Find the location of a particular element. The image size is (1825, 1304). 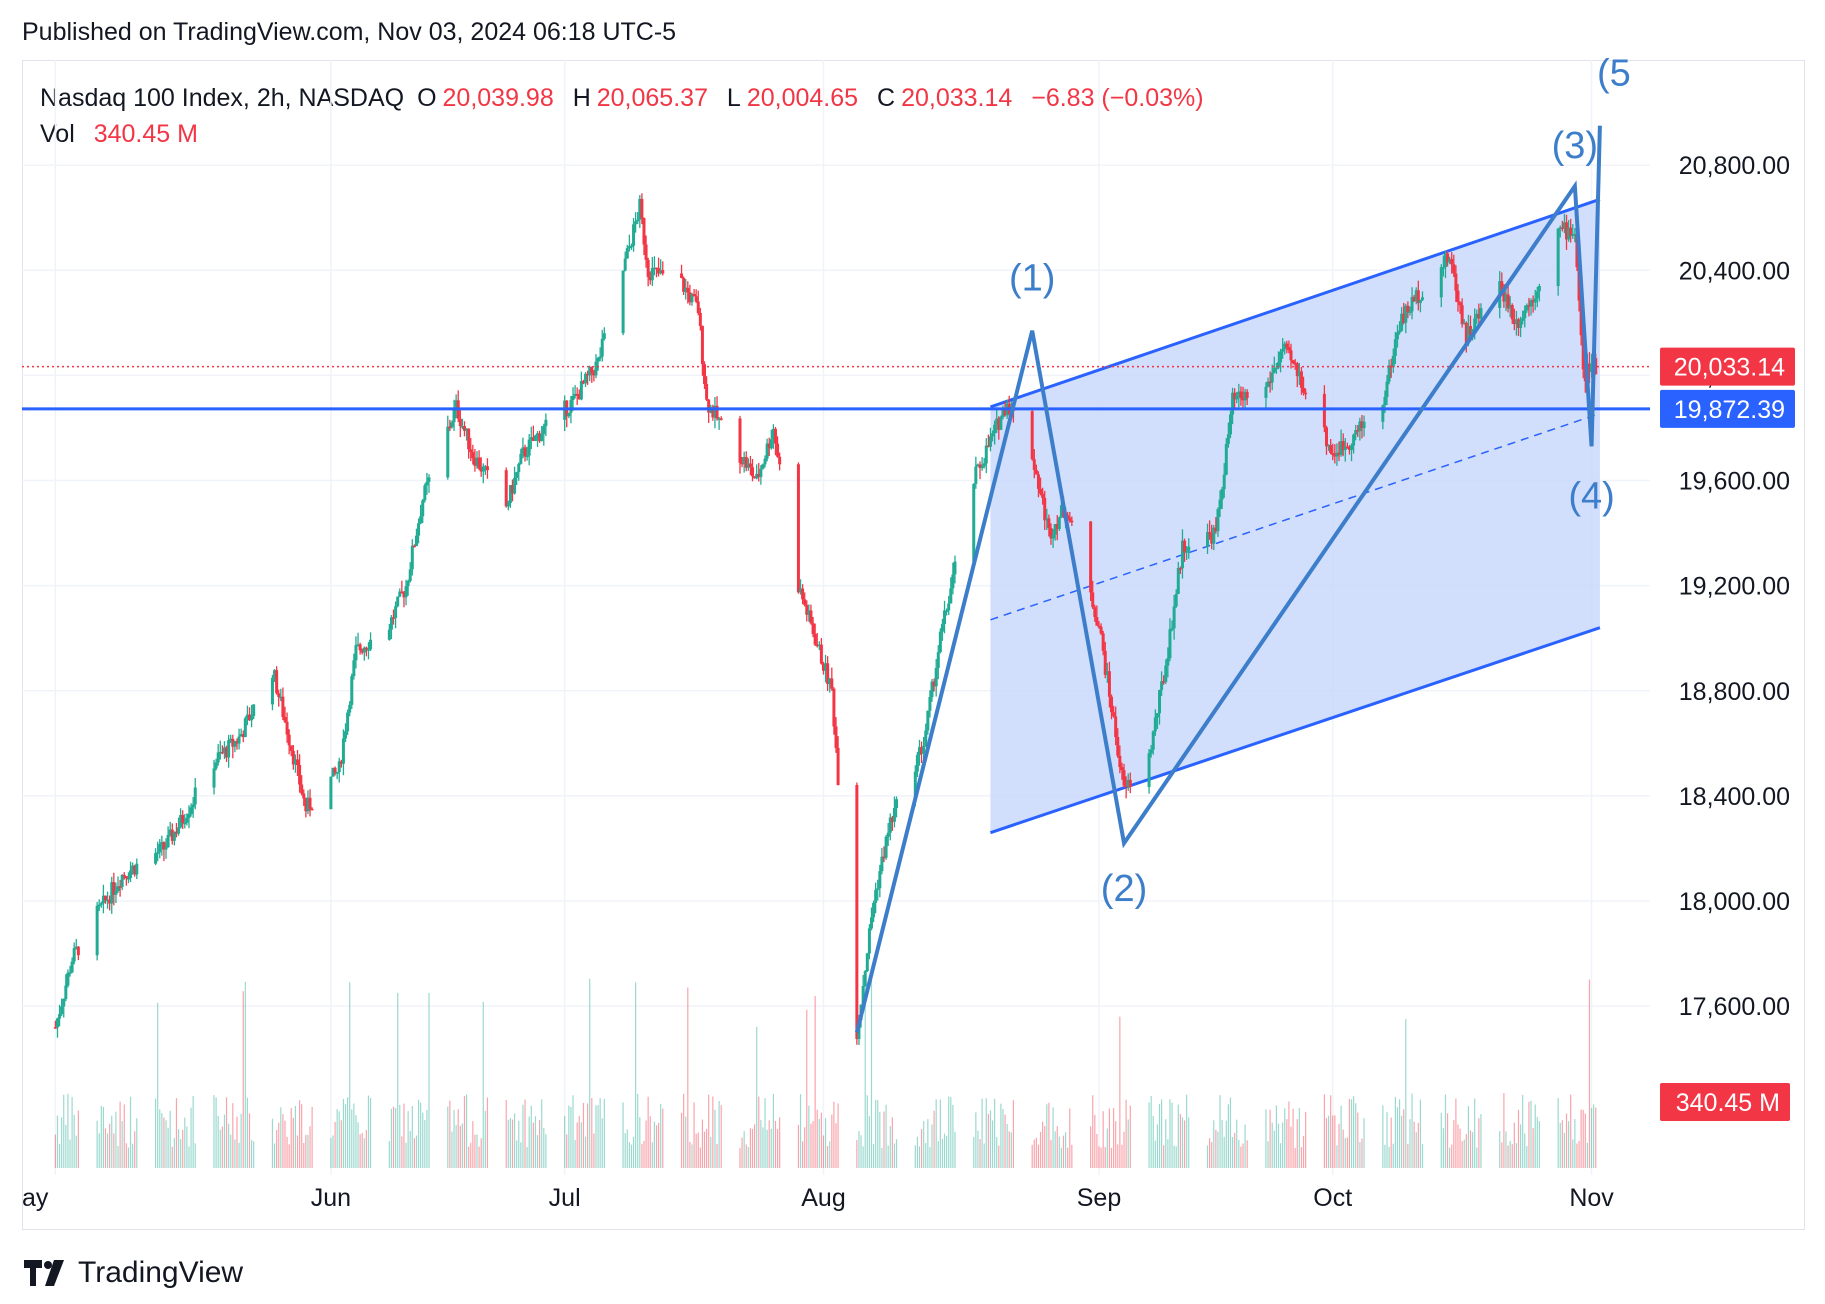

tradingview-footer: TradingView is located at coordinates (133, 1273).